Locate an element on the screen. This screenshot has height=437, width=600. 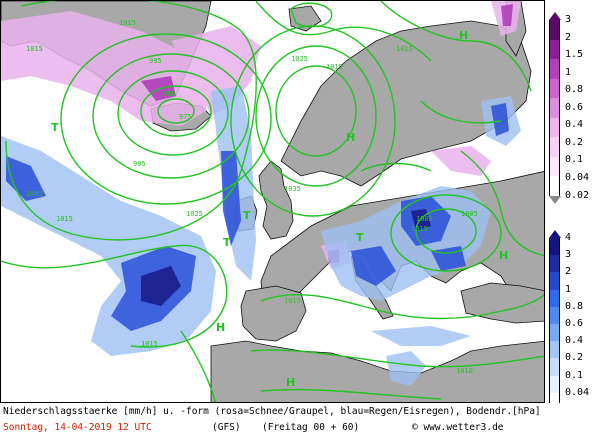
rain-scale-label: 3 is located at coordinates (568, 255).